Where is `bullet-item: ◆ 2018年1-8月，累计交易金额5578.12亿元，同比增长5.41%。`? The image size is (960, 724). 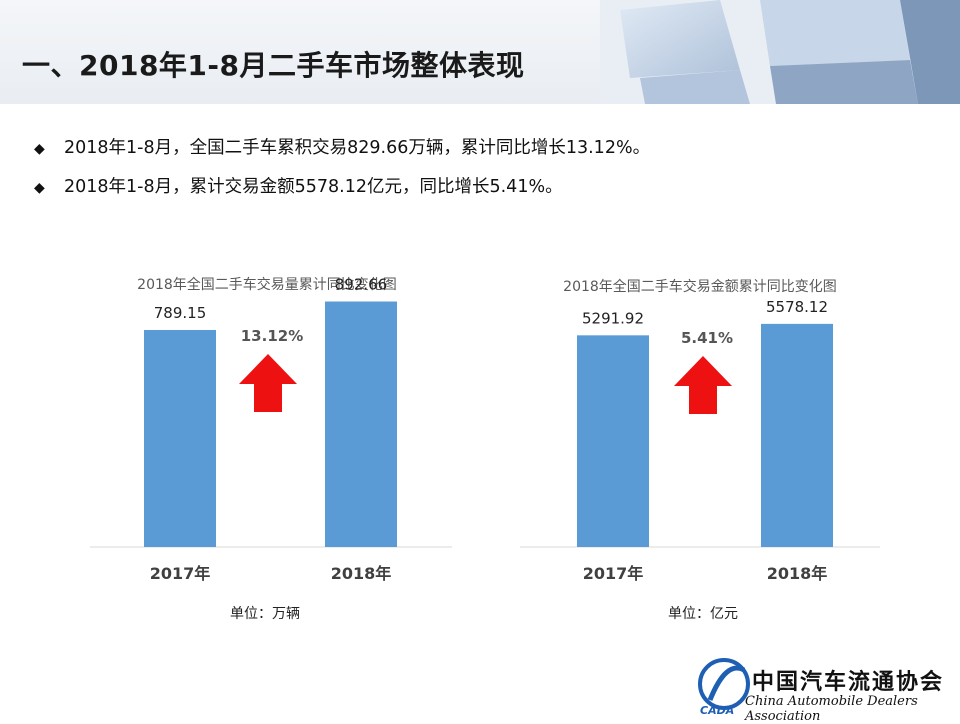 bullet-item: ◆ 2018年1-8月，累计交易金额5578.12亿元，同比增长5.41%。 is located at coordinates (298, 185).